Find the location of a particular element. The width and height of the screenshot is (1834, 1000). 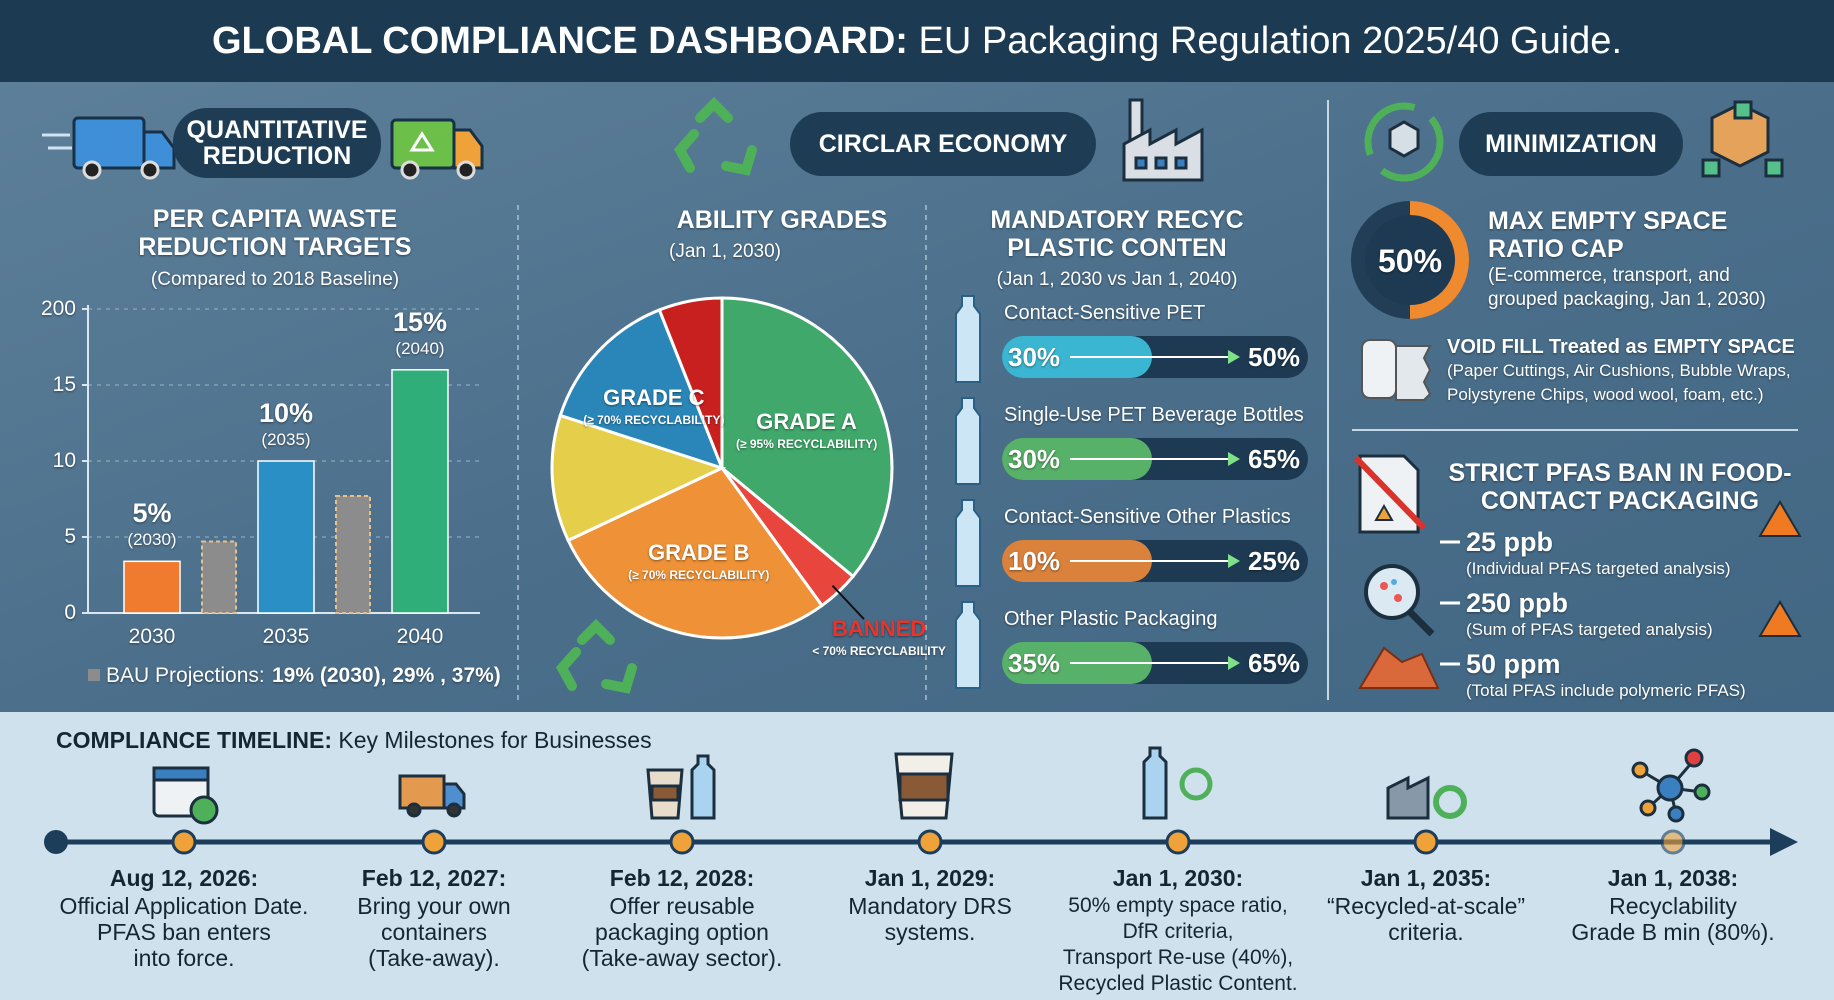

section-subtitle: (Jan 1, 2030 vs Jan 1, 2040) is located at coordinates (1117, 279).